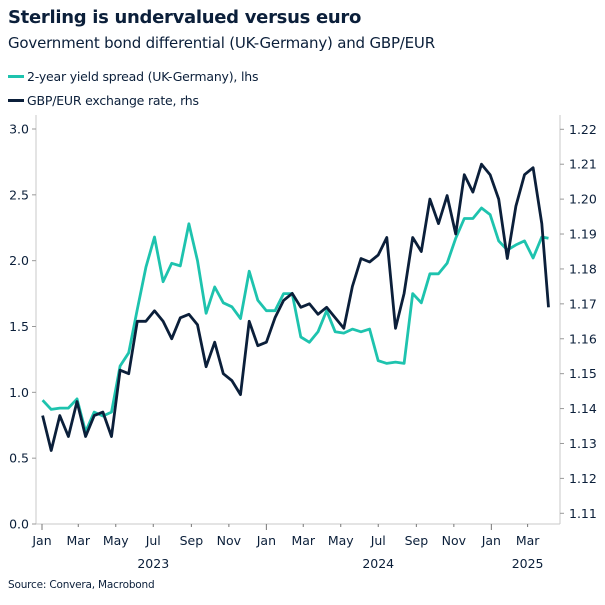  Describe the element at coordinates (583, 513) in the screenshot. I see `right-tick-label: 1.11` at that location.